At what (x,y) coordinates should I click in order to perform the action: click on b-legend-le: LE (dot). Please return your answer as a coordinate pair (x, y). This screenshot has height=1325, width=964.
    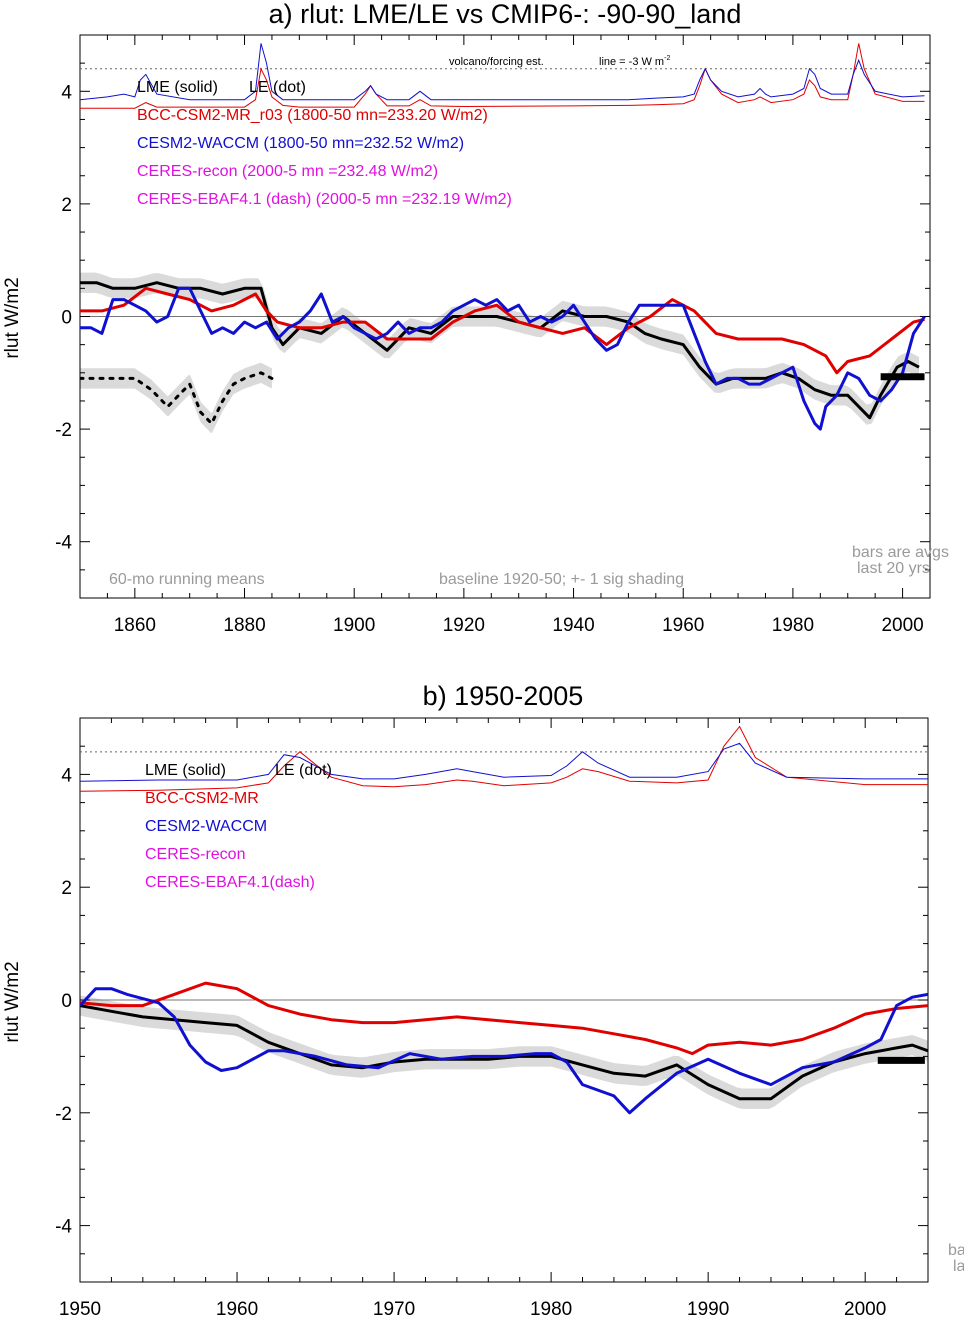
    Looking at the image, I should click on (303, 770).